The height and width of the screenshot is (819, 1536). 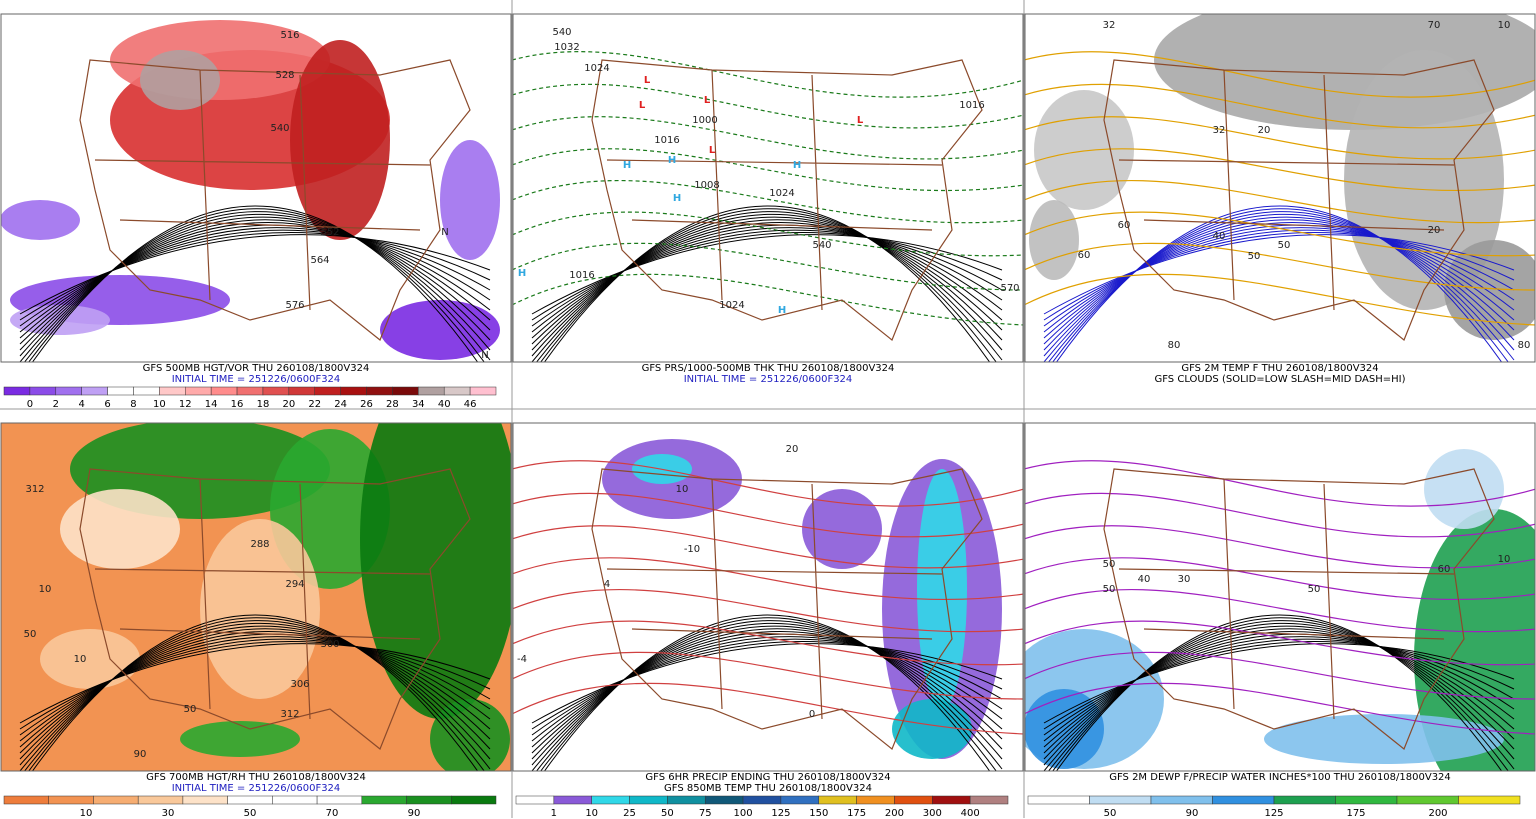 I want to click on contour-label: 80, so click(x=1174, y=345).